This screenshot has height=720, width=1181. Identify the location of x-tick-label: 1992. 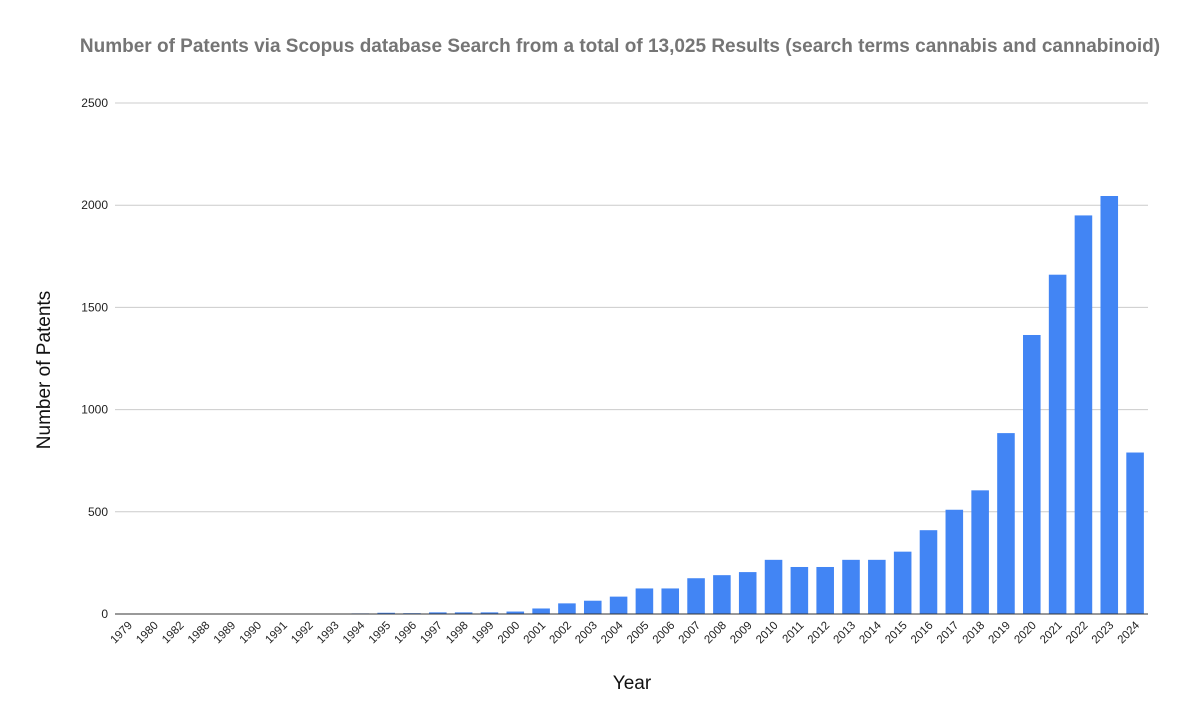
(302, 633).